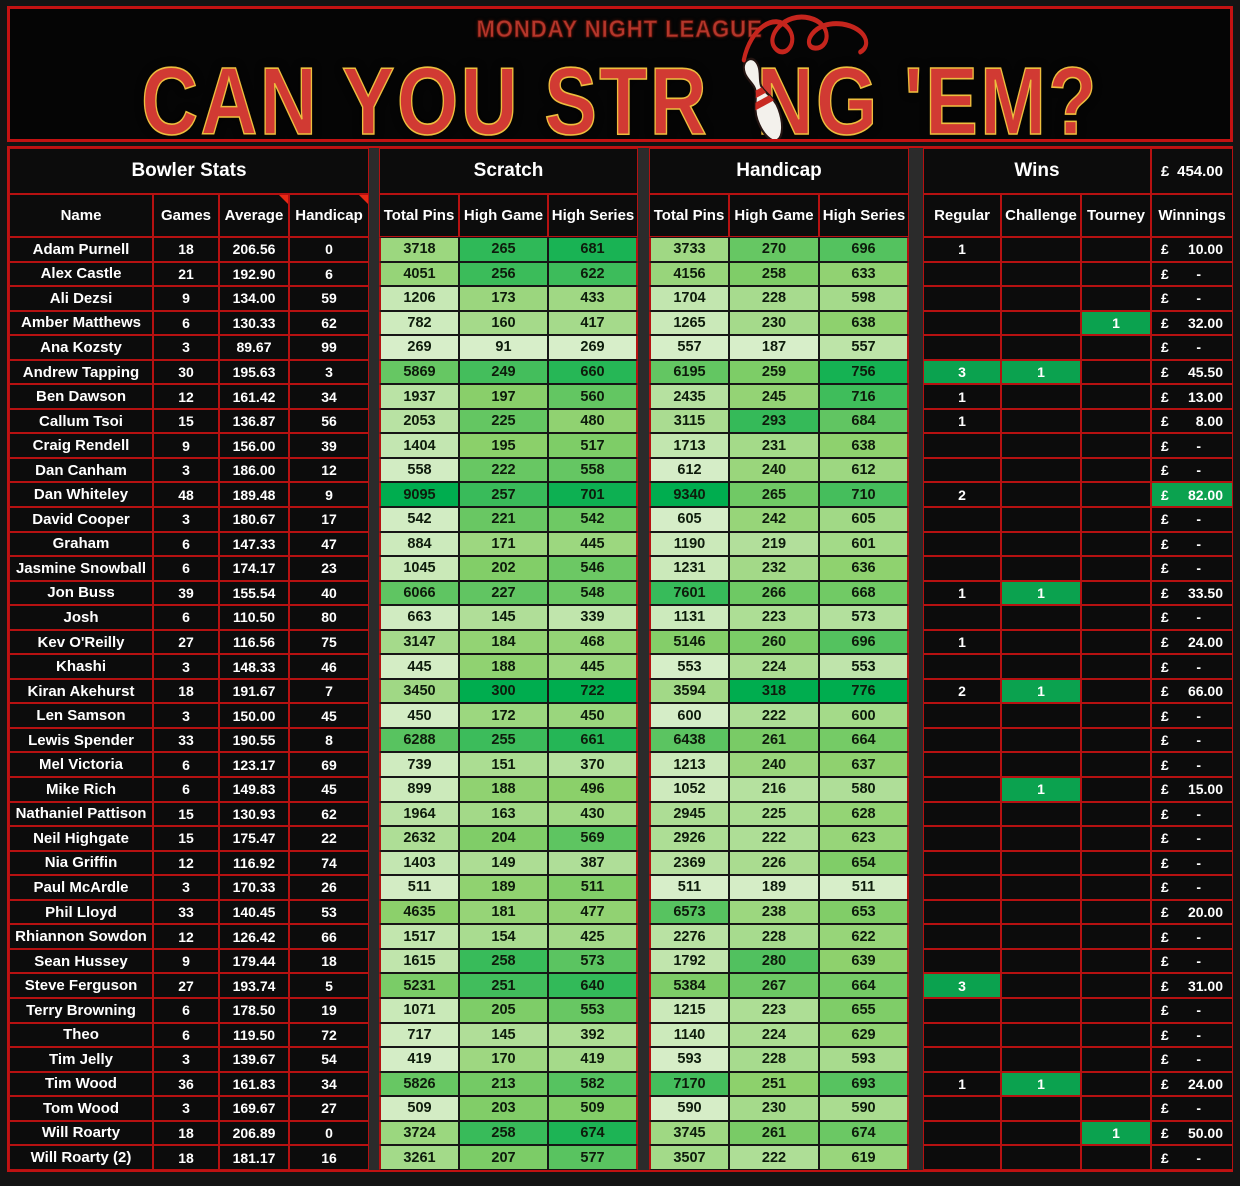  What do you see at coordinates (186, 1084) in the screenshot?
I see `games-cell: 36` at bounding box center [186, 1084].